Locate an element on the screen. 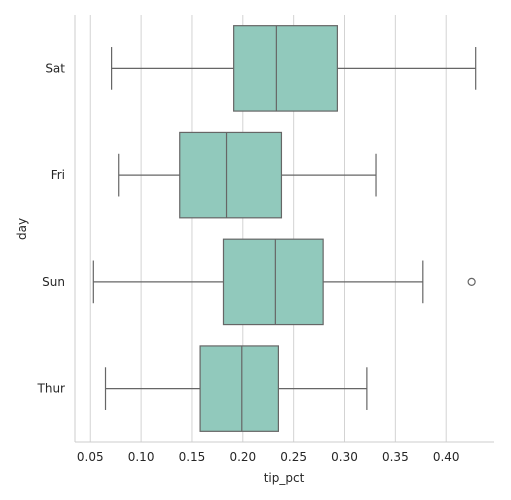 This screenshot has width=511, height=500. y-axis-label: day is located at coordinates (22, 229).